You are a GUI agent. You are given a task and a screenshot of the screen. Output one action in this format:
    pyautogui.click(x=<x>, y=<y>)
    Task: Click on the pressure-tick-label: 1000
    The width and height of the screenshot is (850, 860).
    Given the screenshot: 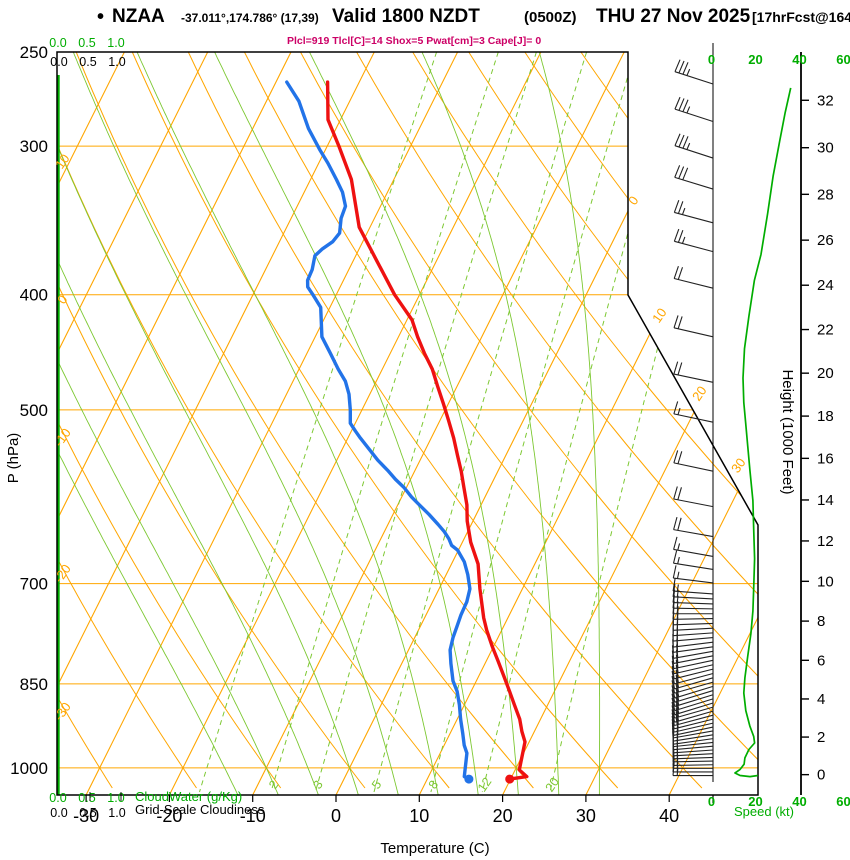 What is the action you would take?
    pyautogui.click(x=29, y=768)
    